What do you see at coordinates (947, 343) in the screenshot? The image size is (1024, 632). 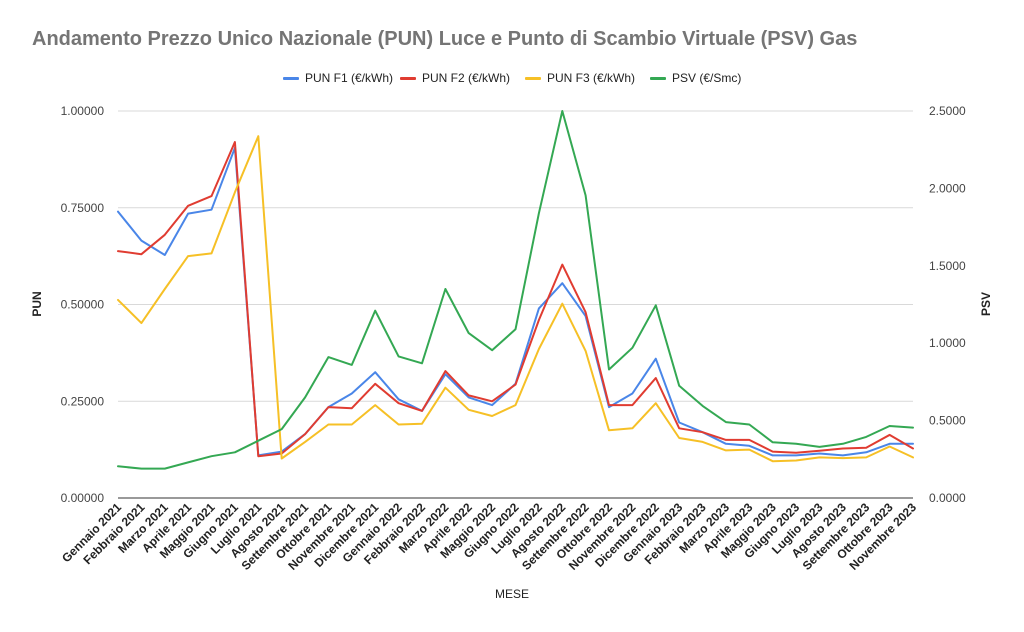 I see `y-right-tick-label: 1.0000` at bounding box center [947, 343].